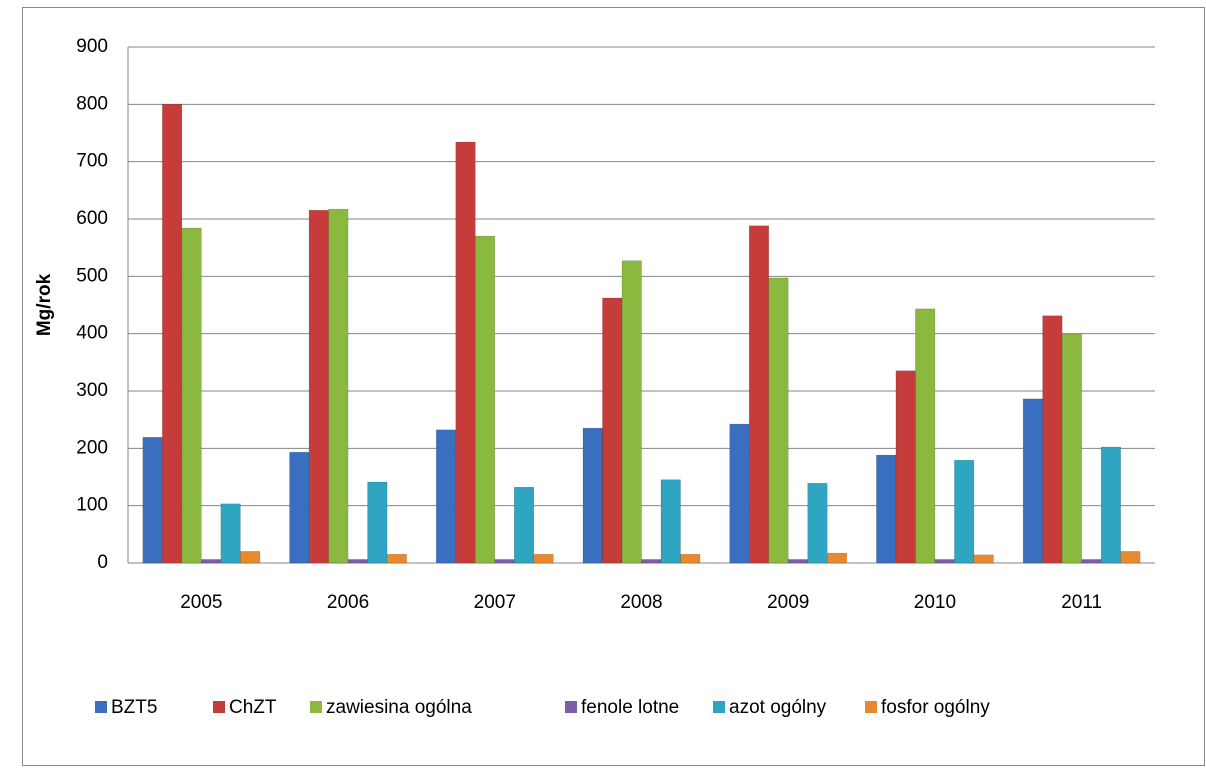  Describe the element at coordinates (102, 562) in the screenshot. I see `y-tick-label: 0` at that location.